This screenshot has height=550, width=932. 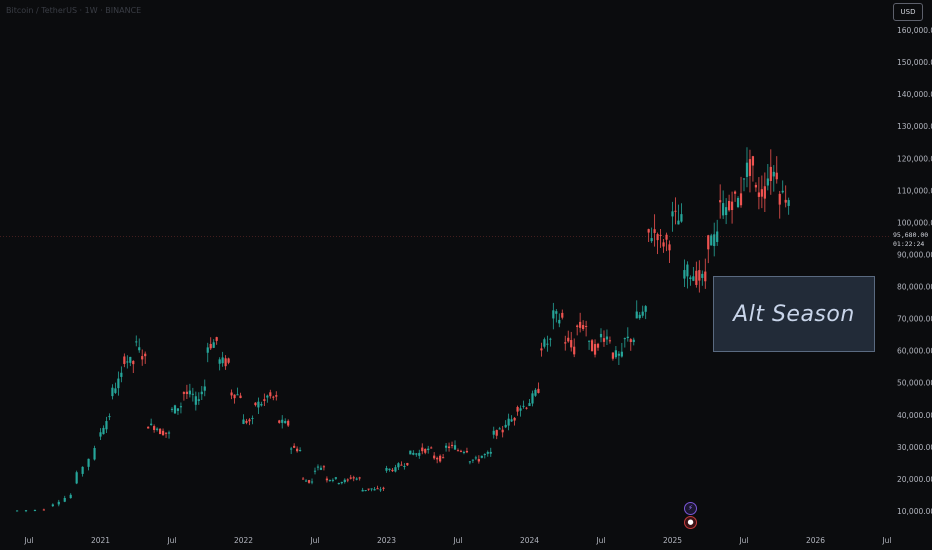 What do you see at coordinates (672, 540) in the screenshot?
I see `x-tick-label: 2025` at bounding box center [672, 540].